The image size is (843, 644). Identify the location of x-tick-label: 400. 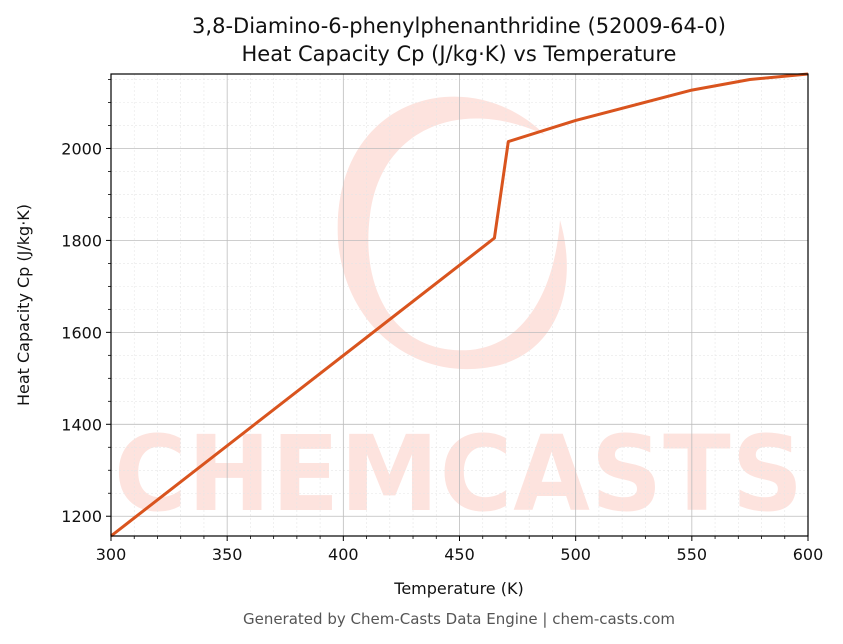
(343, 554).